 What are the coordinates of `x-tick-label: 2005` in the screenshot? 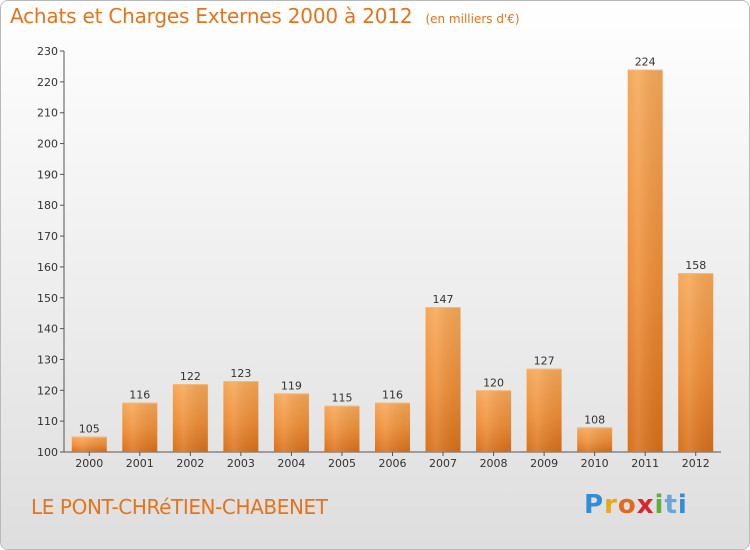 It's located at (342, 463).